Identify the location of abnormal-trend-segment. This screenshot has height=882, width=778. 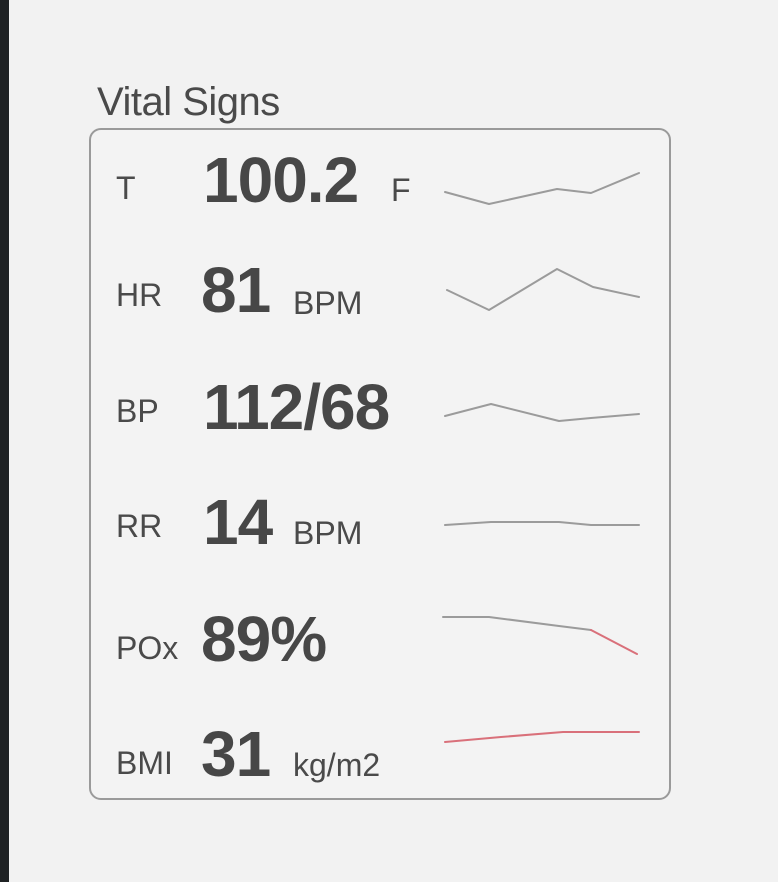
(614, 642).